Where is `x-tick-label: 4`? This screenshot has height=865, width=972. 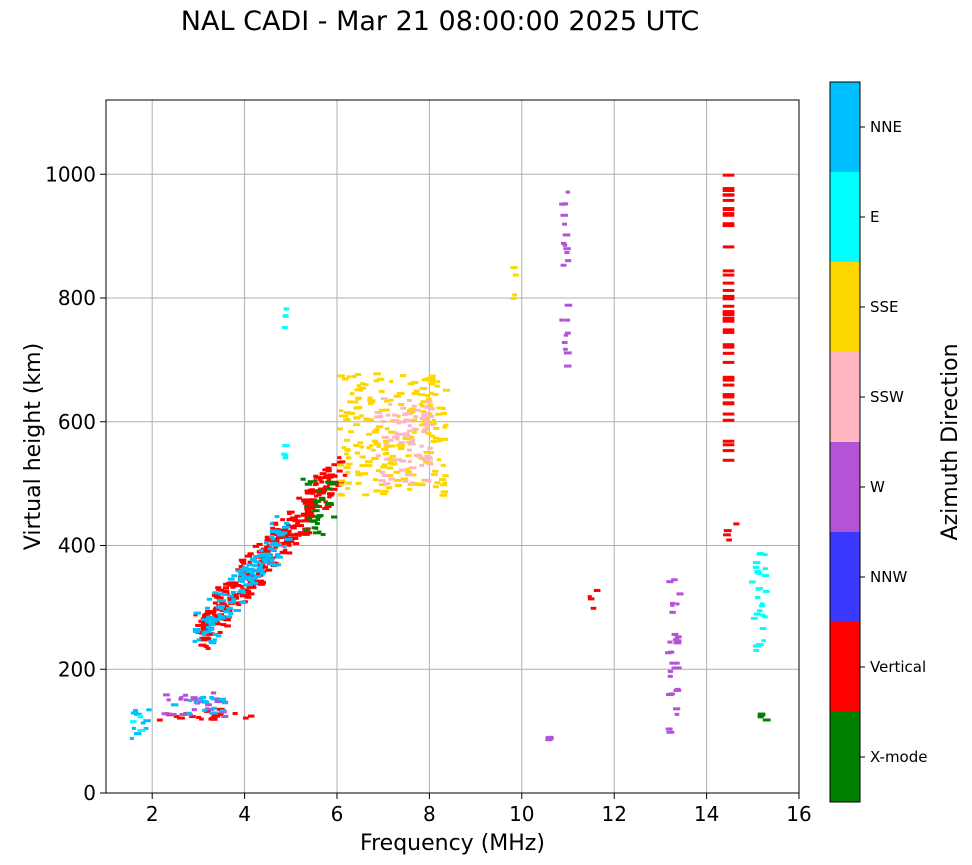
x-tick-label: 4 is located at coordinates (244, 814).